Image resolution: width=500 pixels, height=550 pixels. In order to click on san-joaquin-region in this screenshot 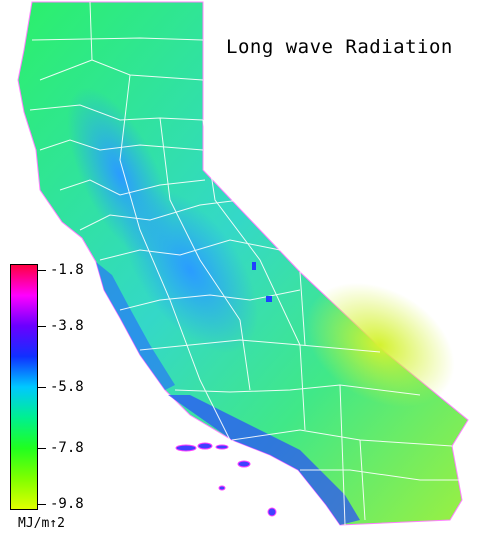, I will do `click(190, 270)`.